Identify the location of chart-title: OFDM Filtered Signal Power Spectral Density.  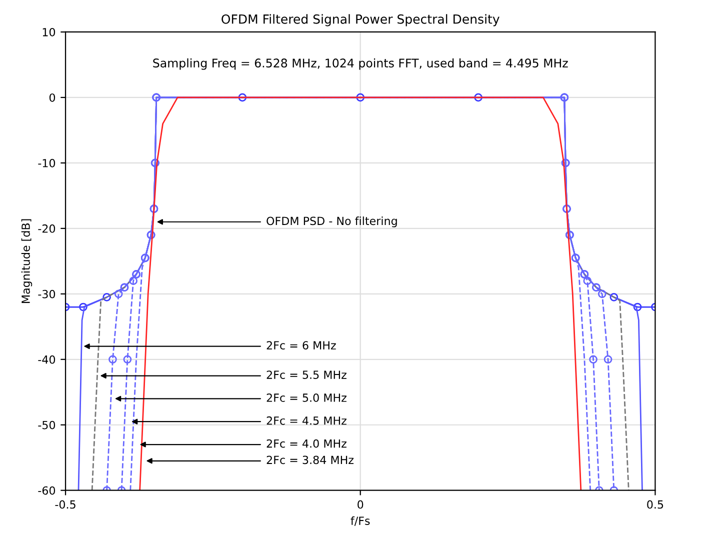
(361, 20).